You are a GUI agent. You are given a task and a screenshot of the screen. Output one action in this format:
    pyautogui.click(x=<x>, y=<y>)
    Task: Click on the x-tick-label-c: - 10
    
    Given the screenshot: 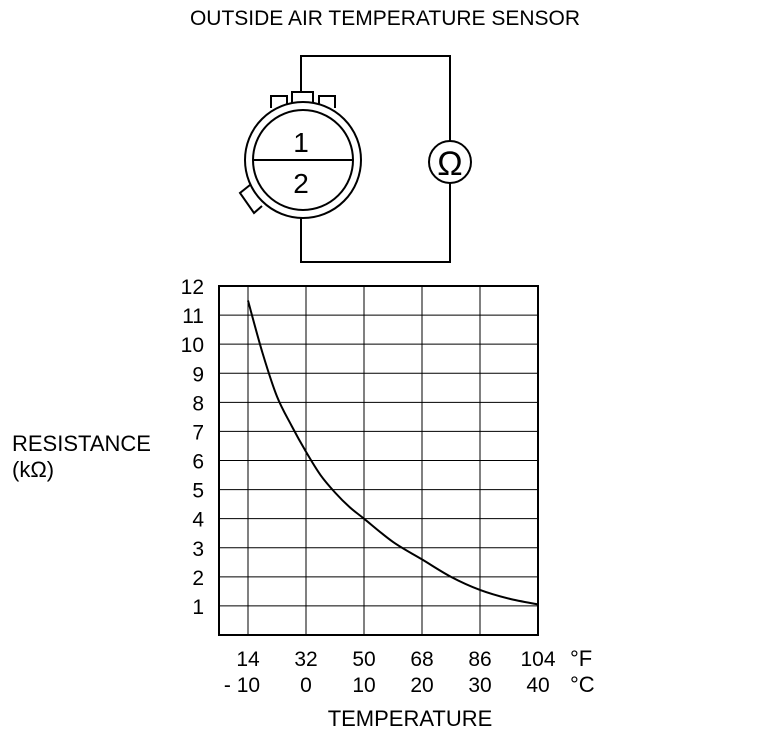 What is the action you would take?
    pyautogui.click(x=242, y=685)
    